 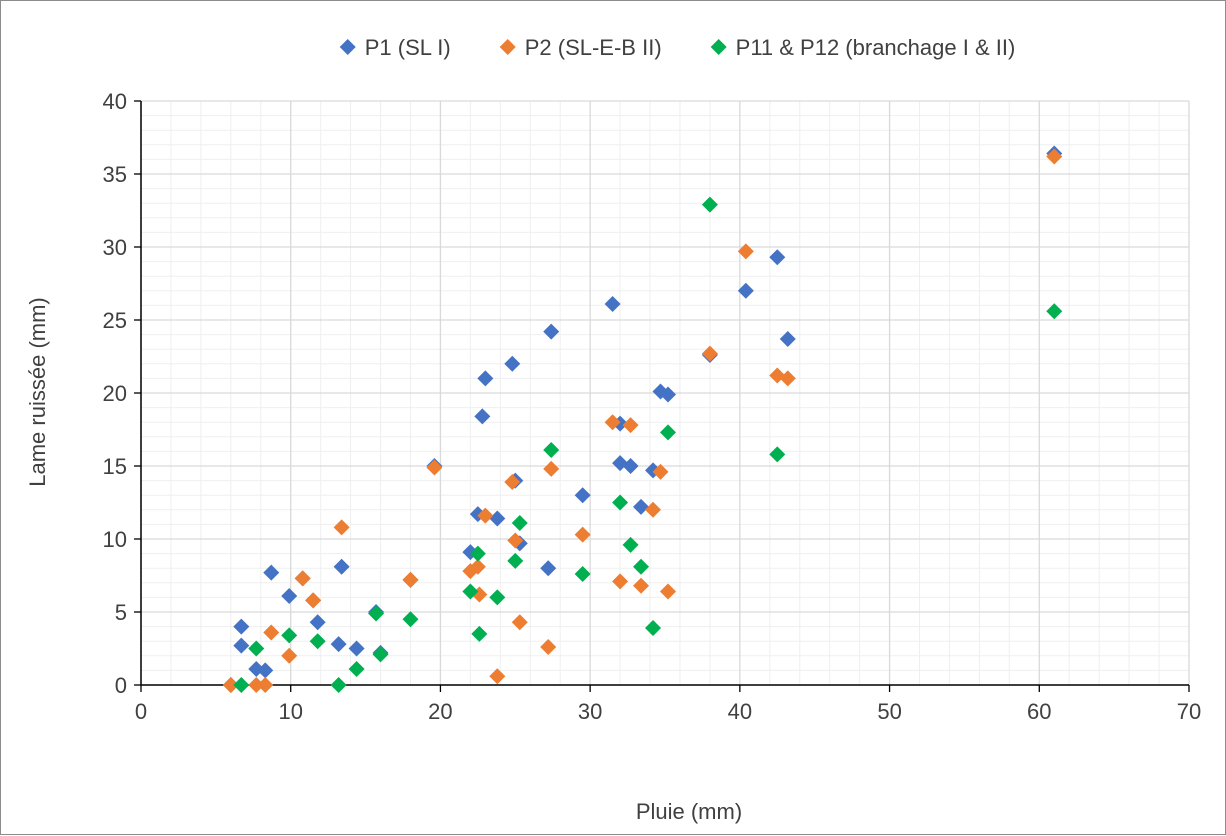 What do you see at coordinates (115, 393) in the screenshot?
I see `y-tick-label: 20` at bounding box center [115, 393].